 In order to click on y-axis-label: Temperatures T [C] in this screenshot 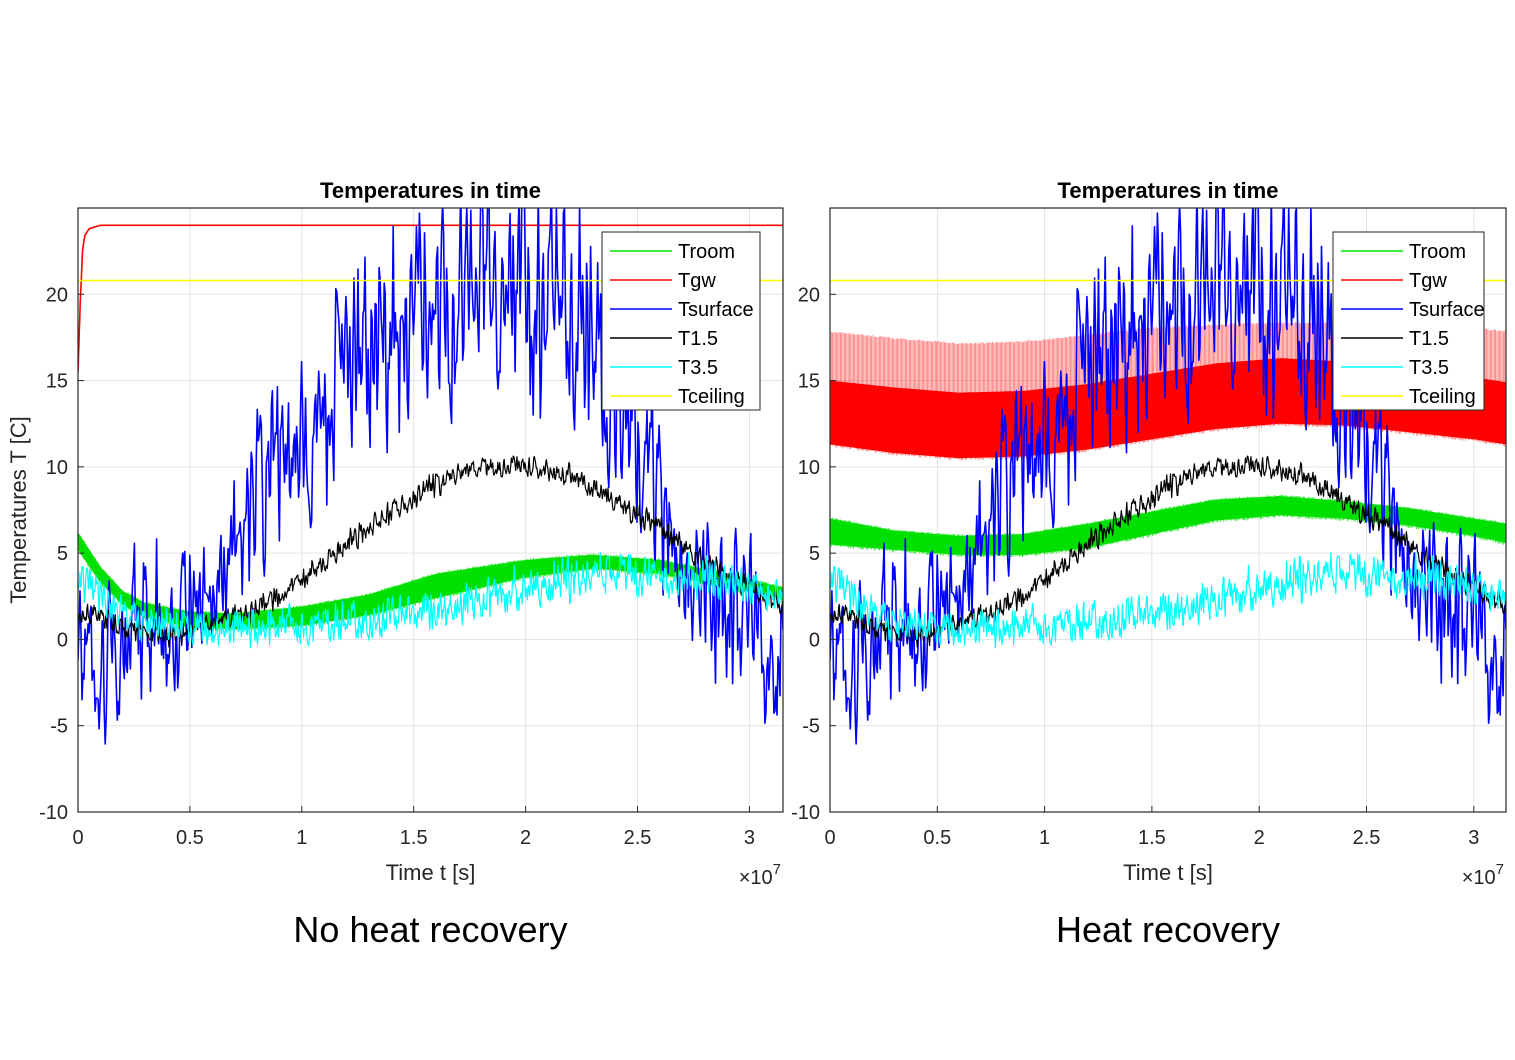, I will do `click(18, 509)`.